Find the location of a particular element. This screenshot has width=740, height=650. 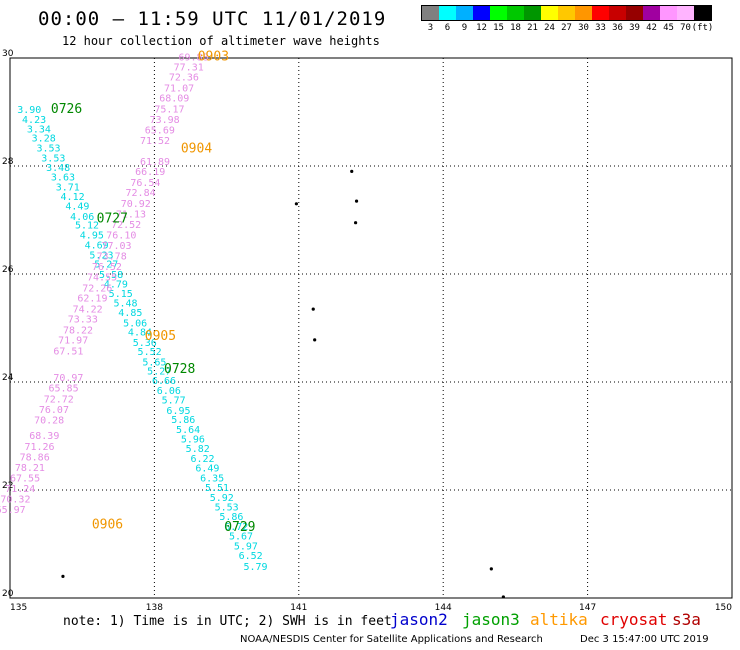

legend-label: 45 is located at coordinates (668, 28).